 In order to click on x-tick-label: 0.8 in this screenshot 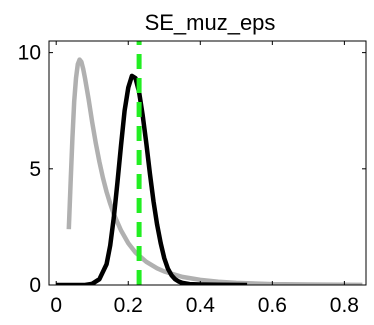, I will do `click(344, 305)`.